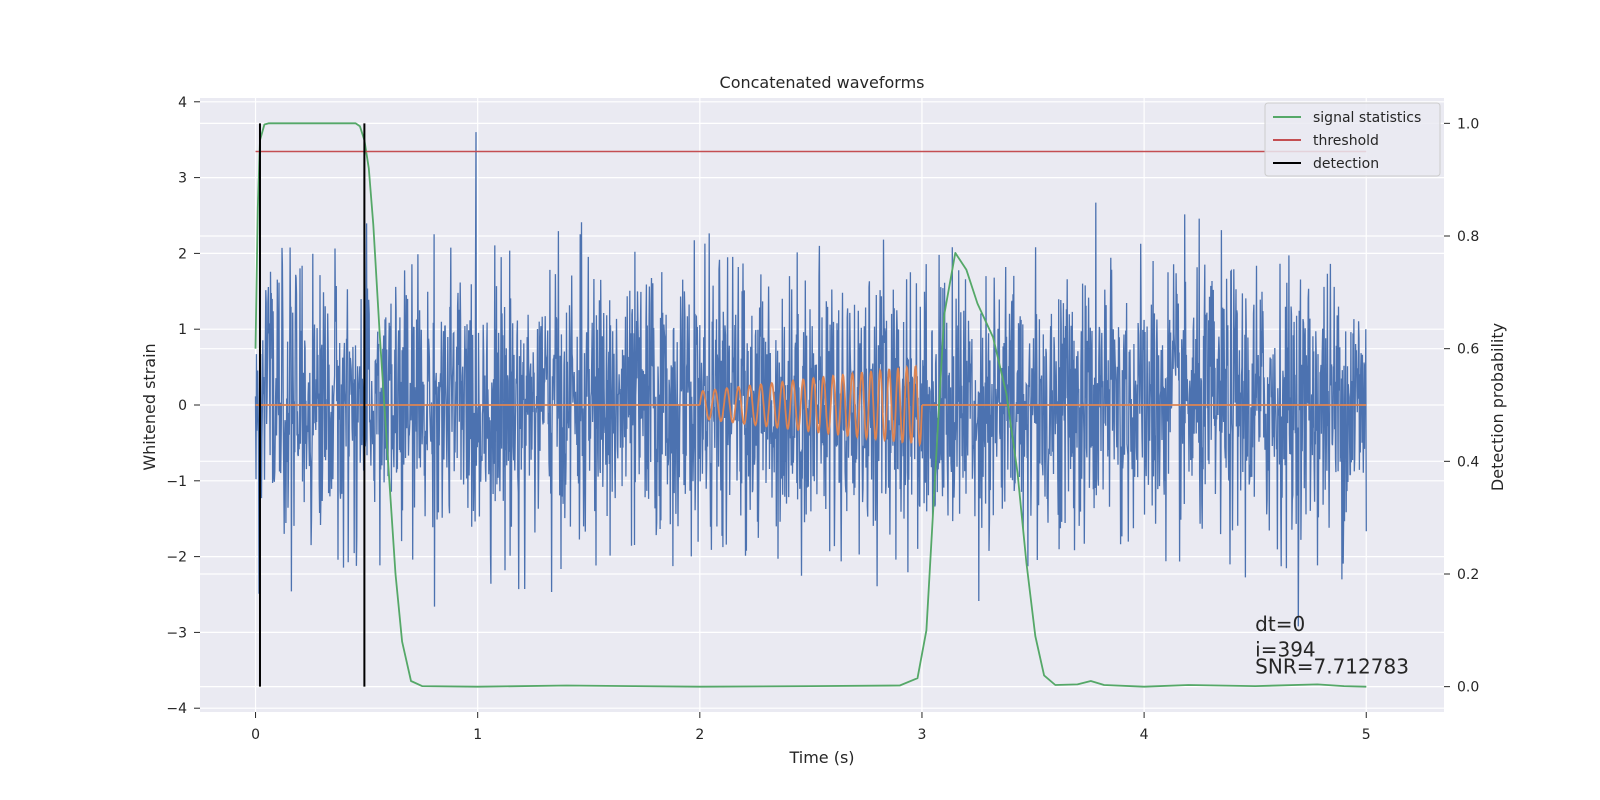 The image size is (1600, 800). I want to click on x-tick-label: 2, so click(699, 735).